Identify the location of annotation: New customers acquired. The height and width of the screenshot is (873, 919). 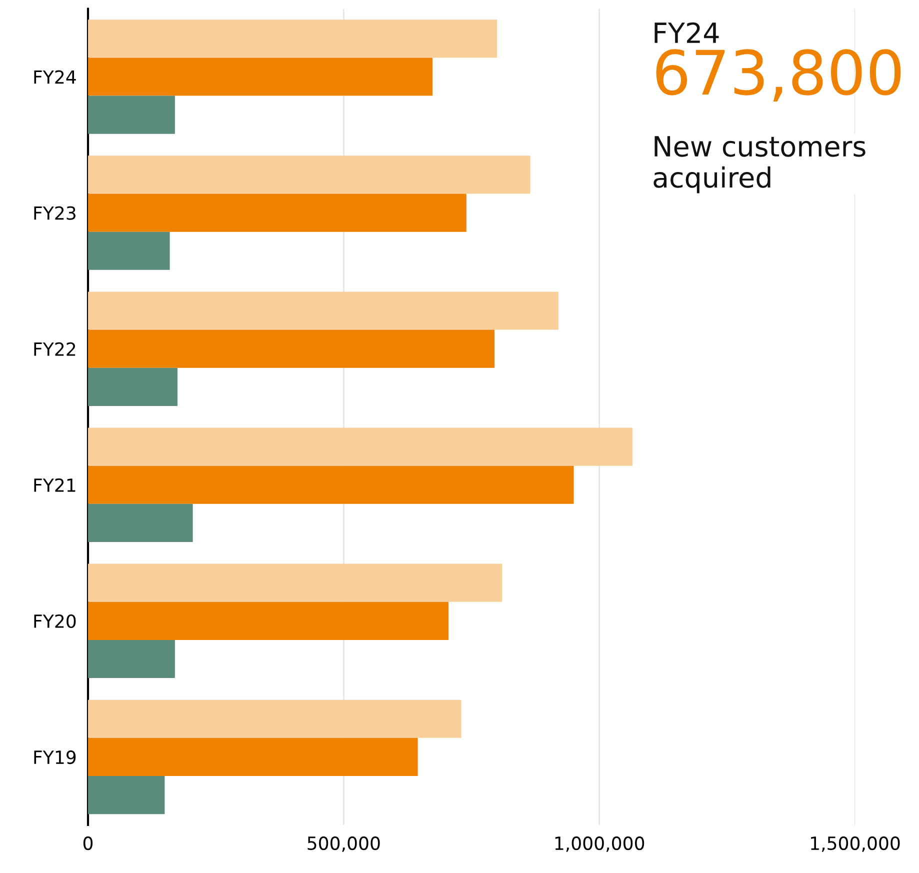
(760, 165).